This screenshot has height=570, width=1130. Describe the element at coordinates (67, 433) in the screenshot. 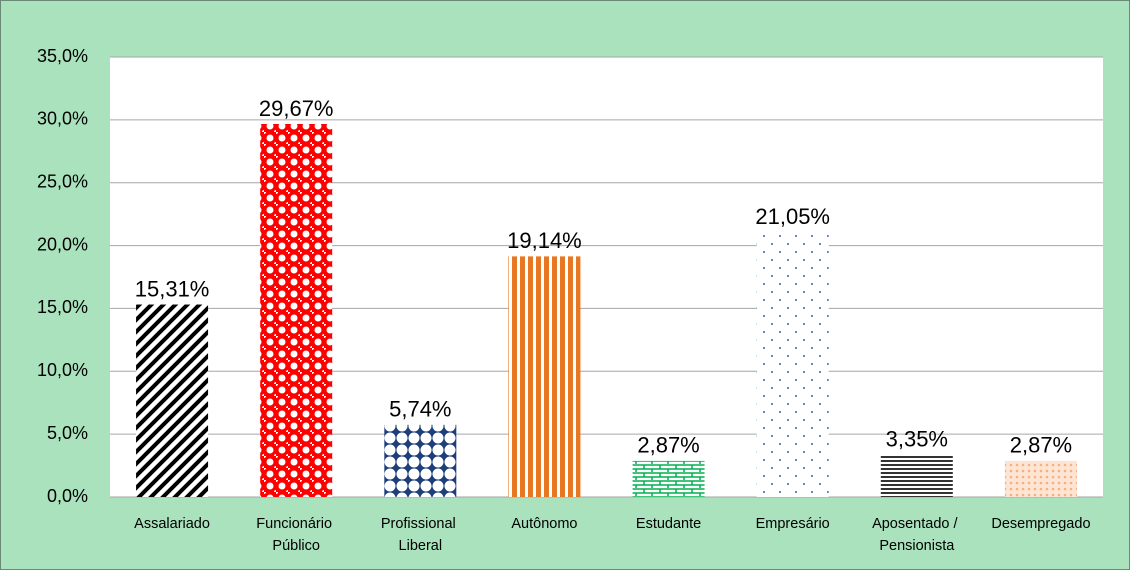

I see `y-tick-label: 5,0%` at that location.